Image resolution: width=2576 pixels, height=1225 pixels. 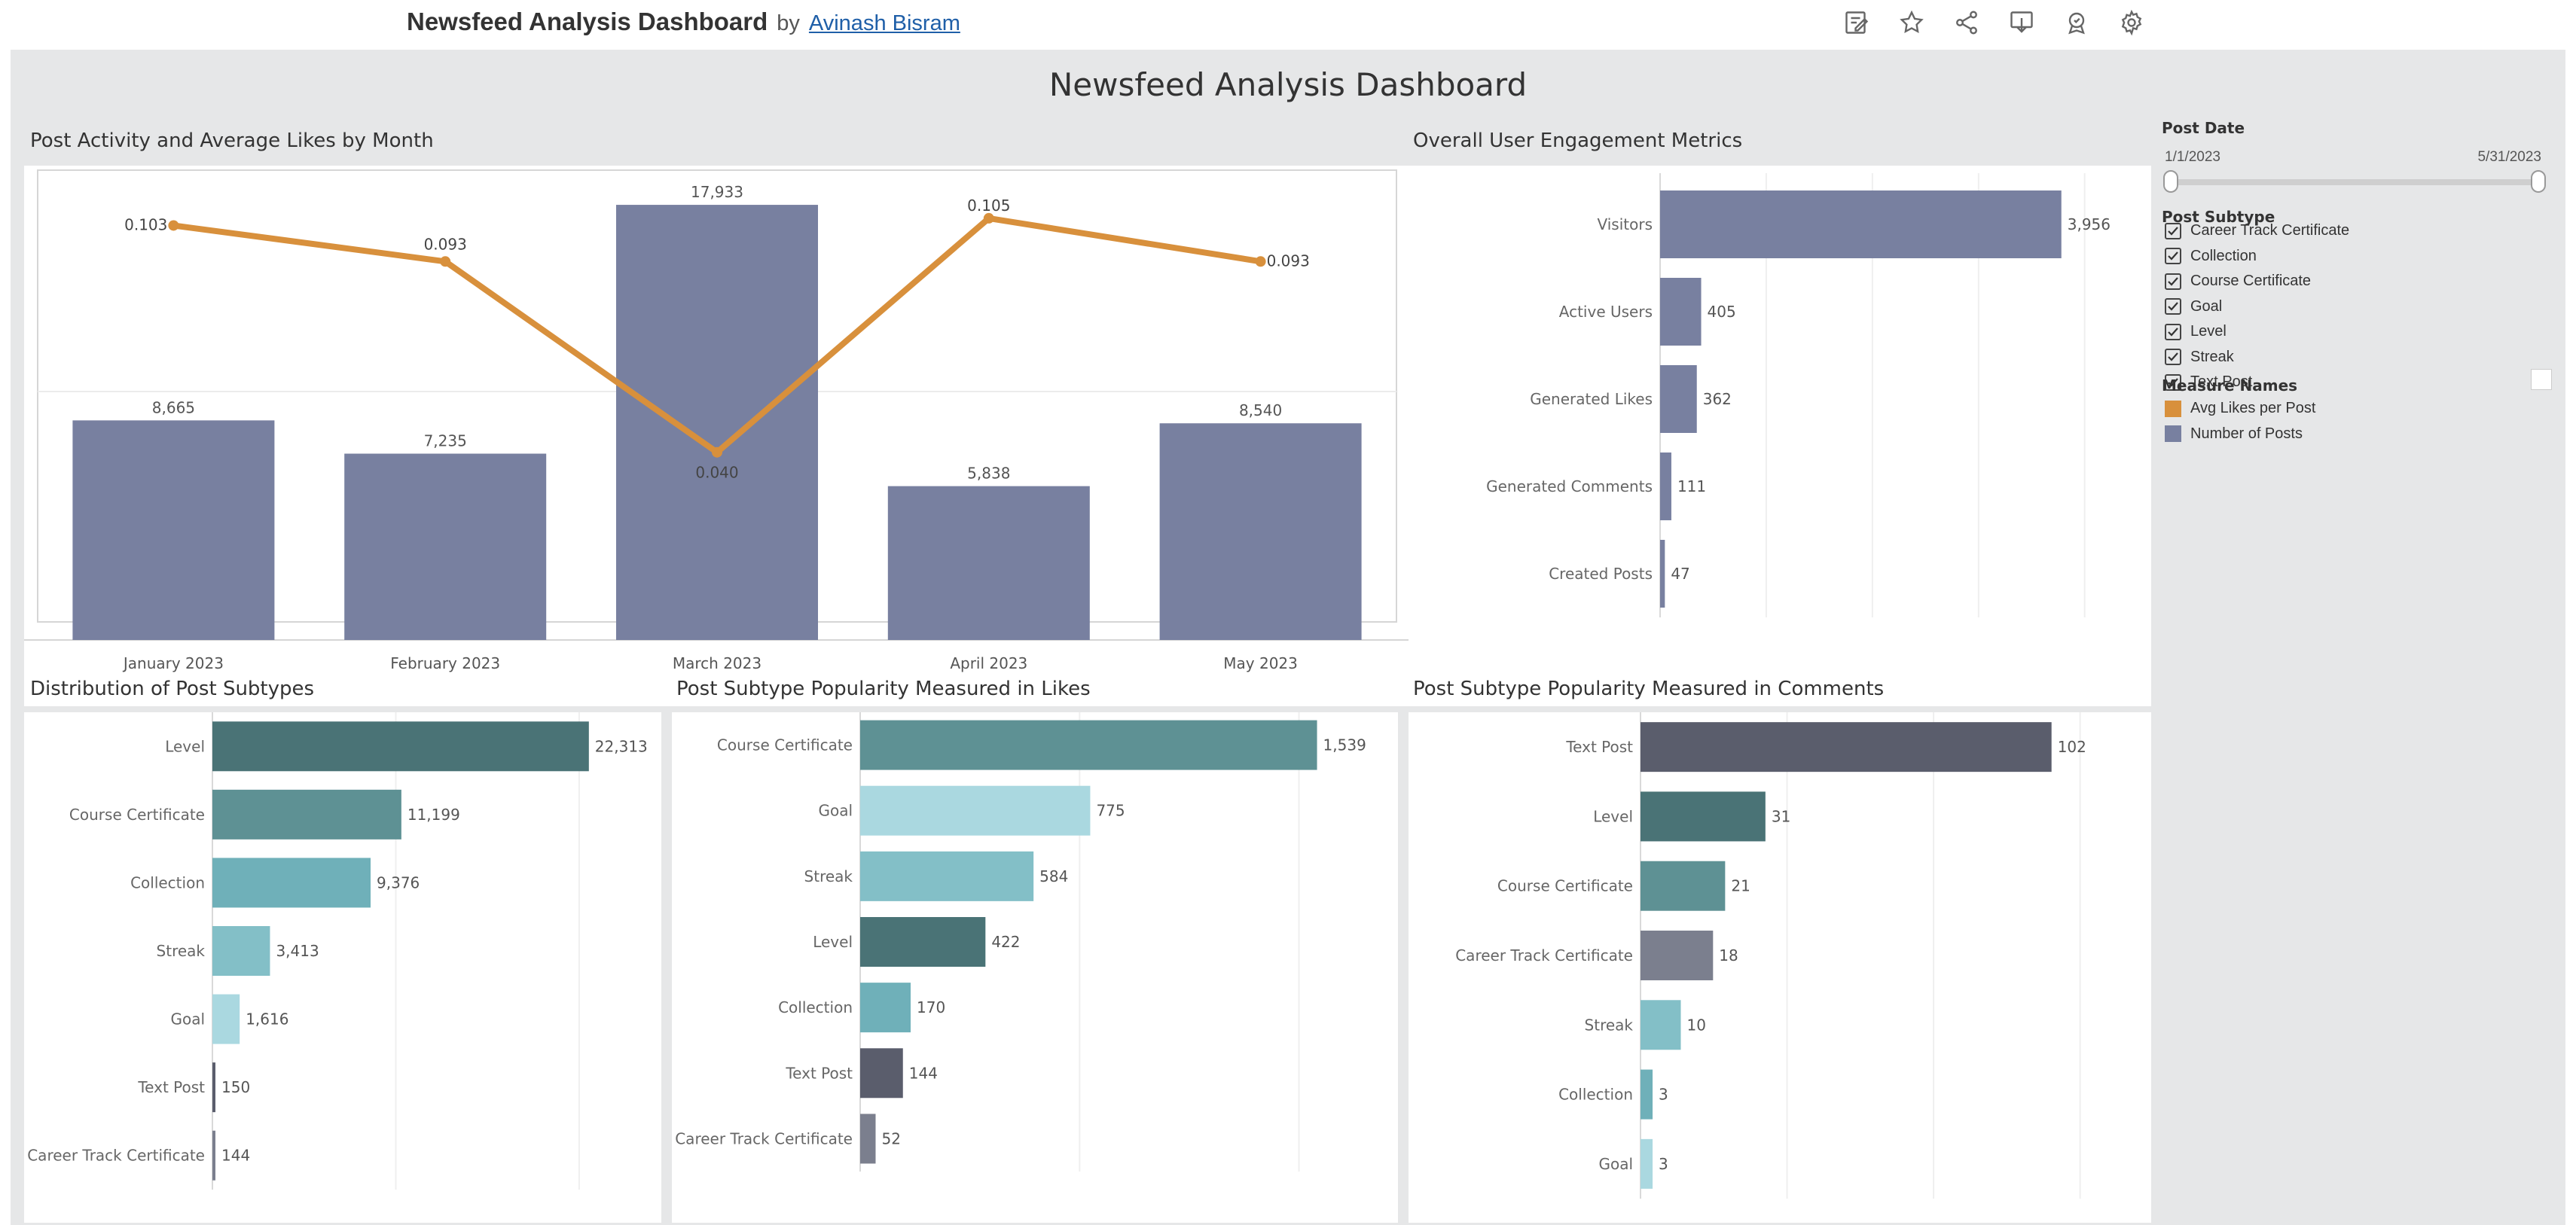 I want to click on badge-icon, so click(x=2076, y=22).